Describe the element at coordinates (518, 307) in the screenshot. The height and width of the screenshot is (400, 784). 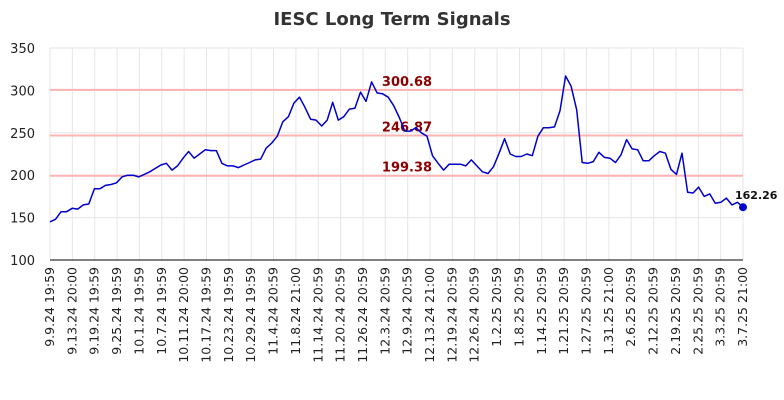
I see `x-tick-label: 1.8.25 20:59` at that location.